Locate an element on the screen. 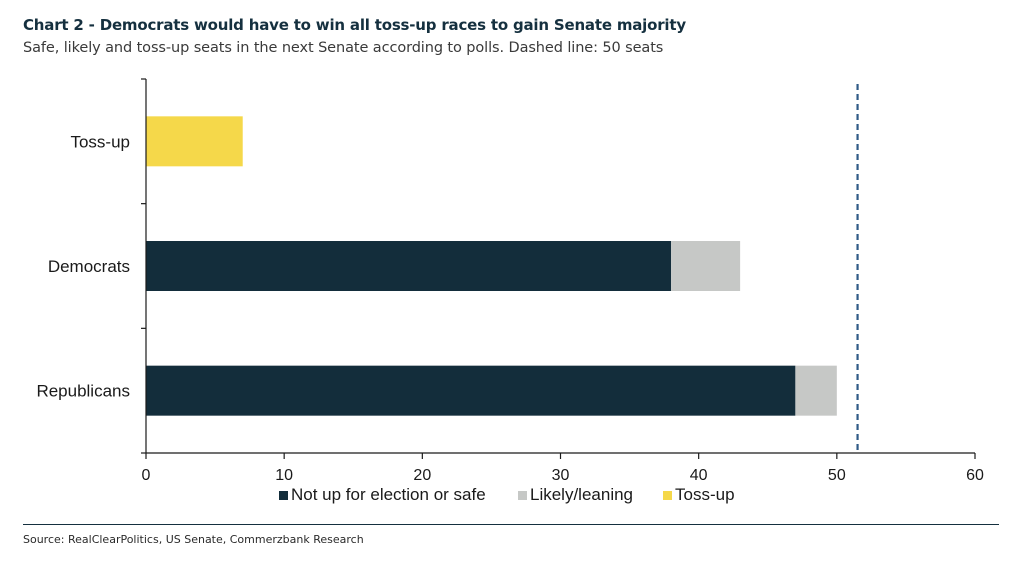 This screenshot has height=562, width=1026. x-tick-label: 10 is located at coordinates (284, 475).